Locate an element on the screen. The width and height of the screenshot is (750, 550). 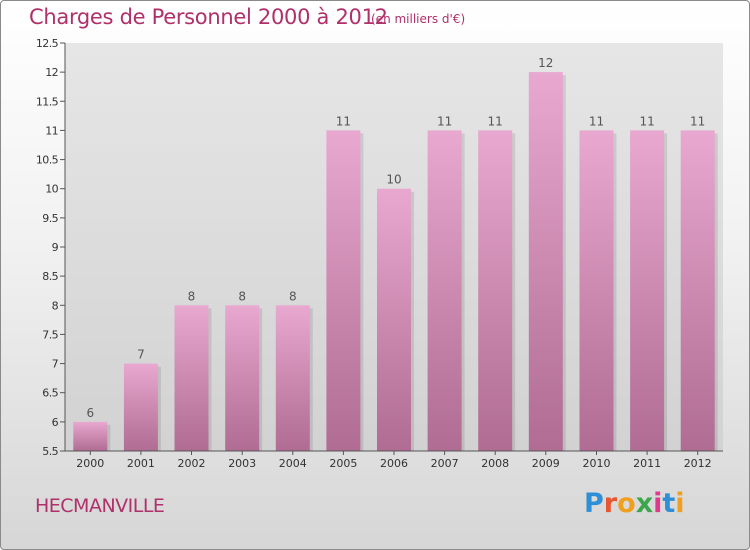
bar-2004 is located at coordinates (292, 378).